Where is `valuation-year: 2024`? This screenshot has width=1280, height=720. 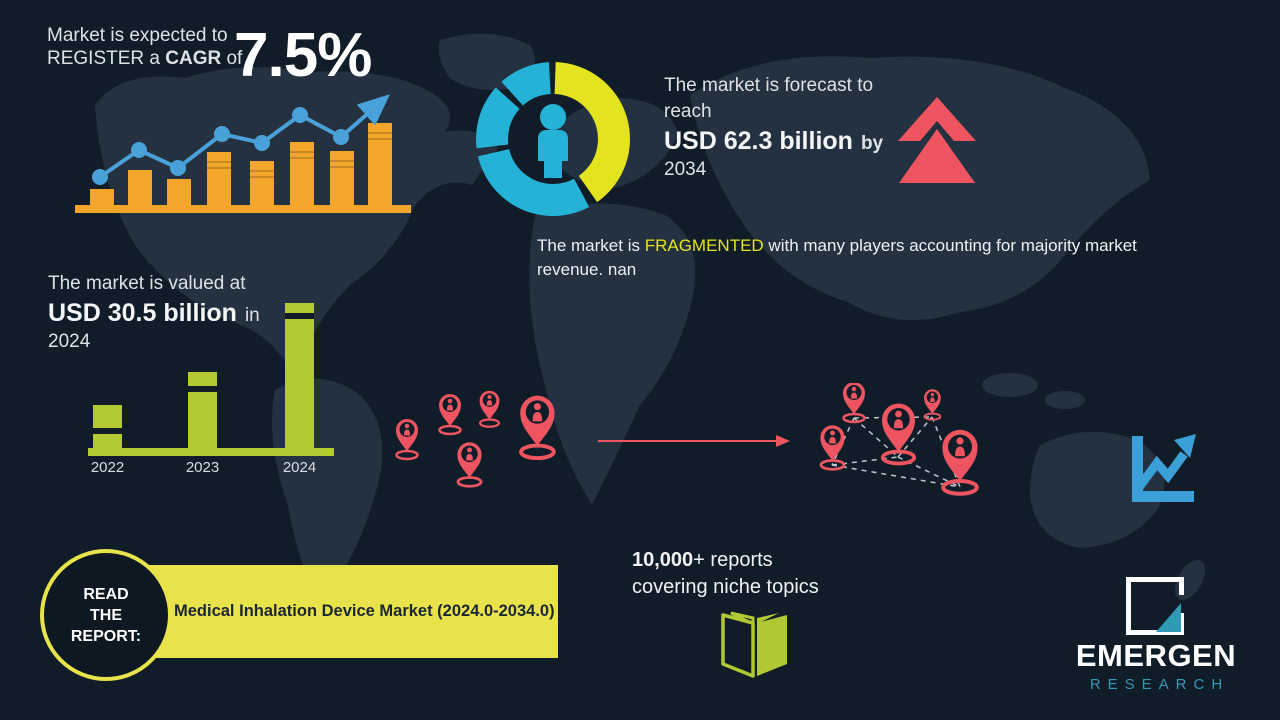 valuation-year: 2024 is located at coordinates (69, 341).